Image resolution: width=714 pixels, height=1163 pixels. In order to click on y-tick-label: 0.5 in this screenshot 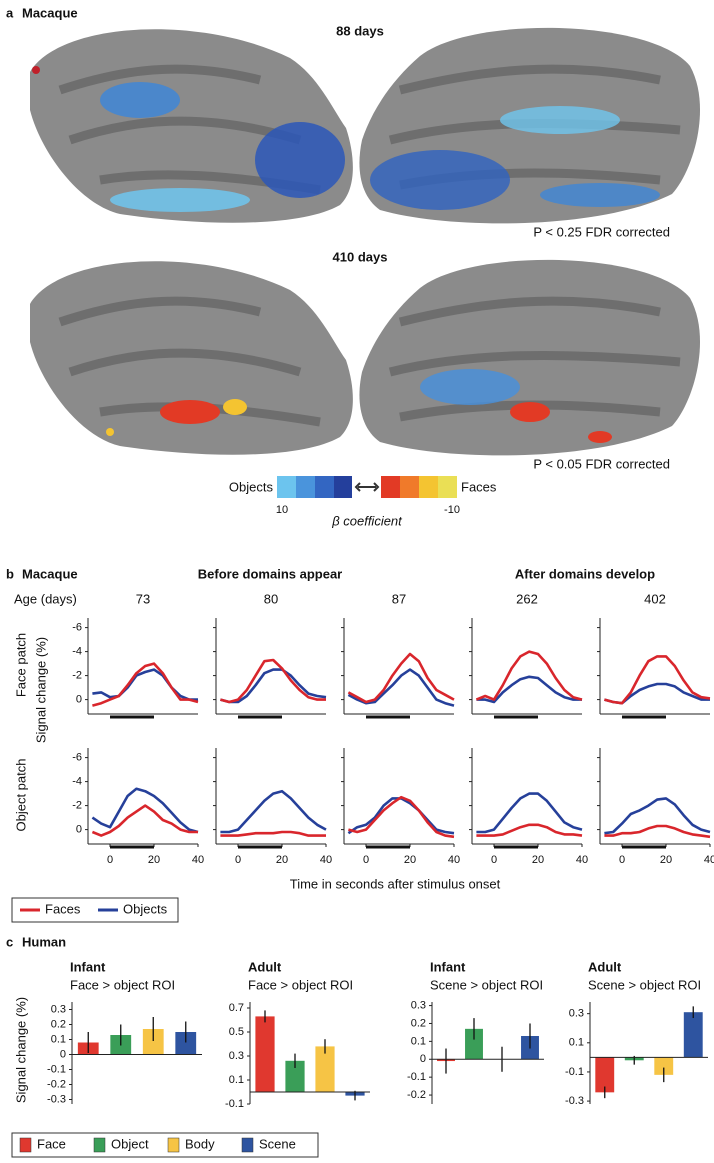, I will do `click(236, 1032)`.